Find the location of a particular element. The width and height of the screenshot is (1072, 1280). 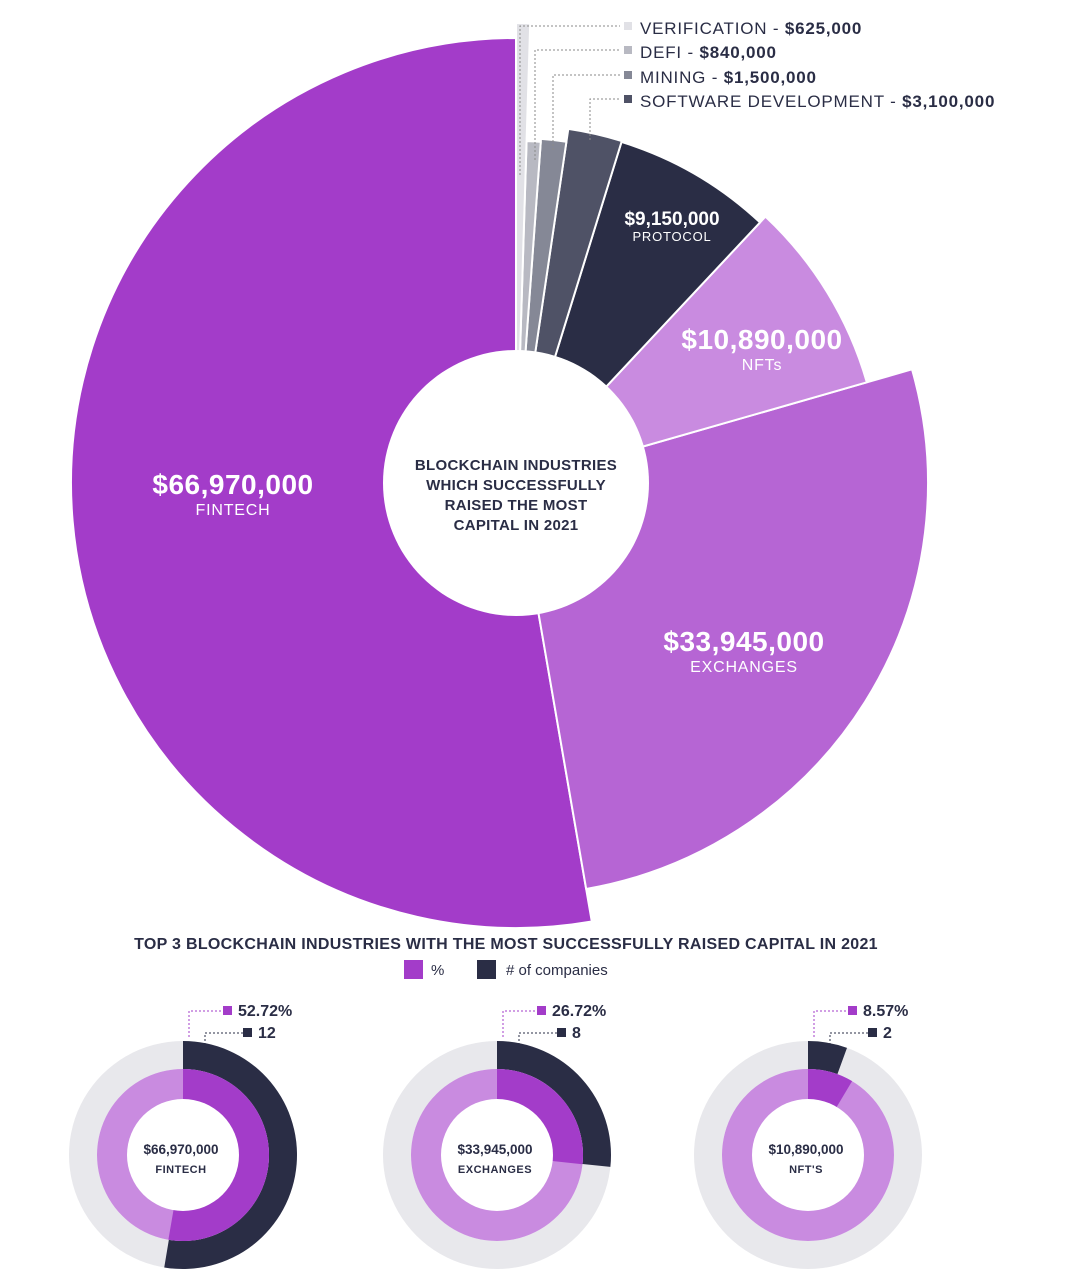

leader-line-mining is located at coordinates (586, 112).